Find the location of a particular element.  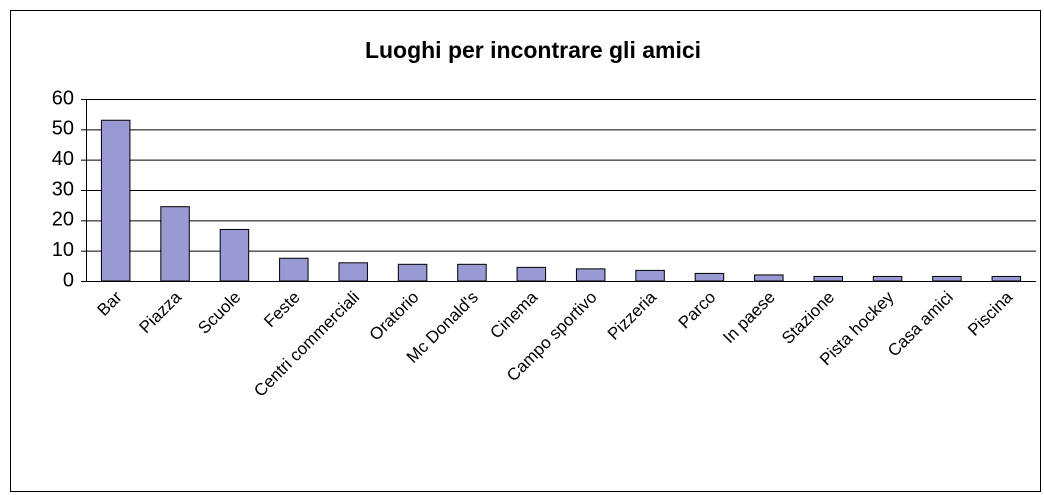

y-tick-label: 60 is located at coordinates (63, 98).